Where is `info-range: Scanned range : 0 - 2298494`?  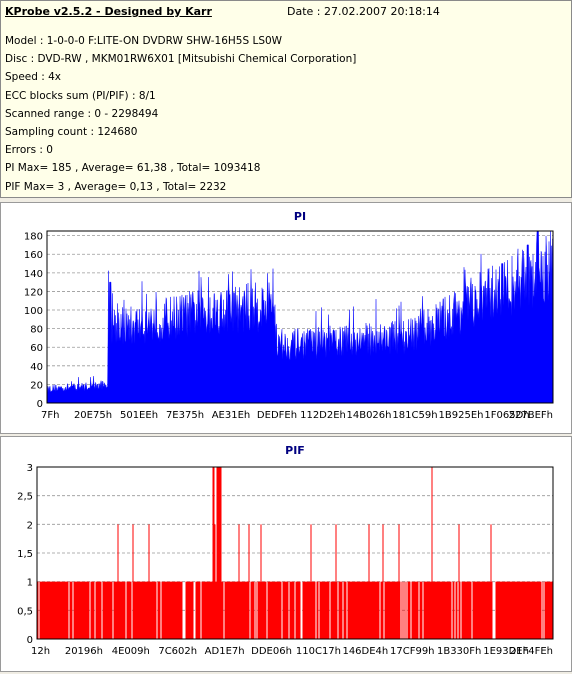 info-range: Scanned range : 0 - 2298494 is located at coordinates (82, 113).